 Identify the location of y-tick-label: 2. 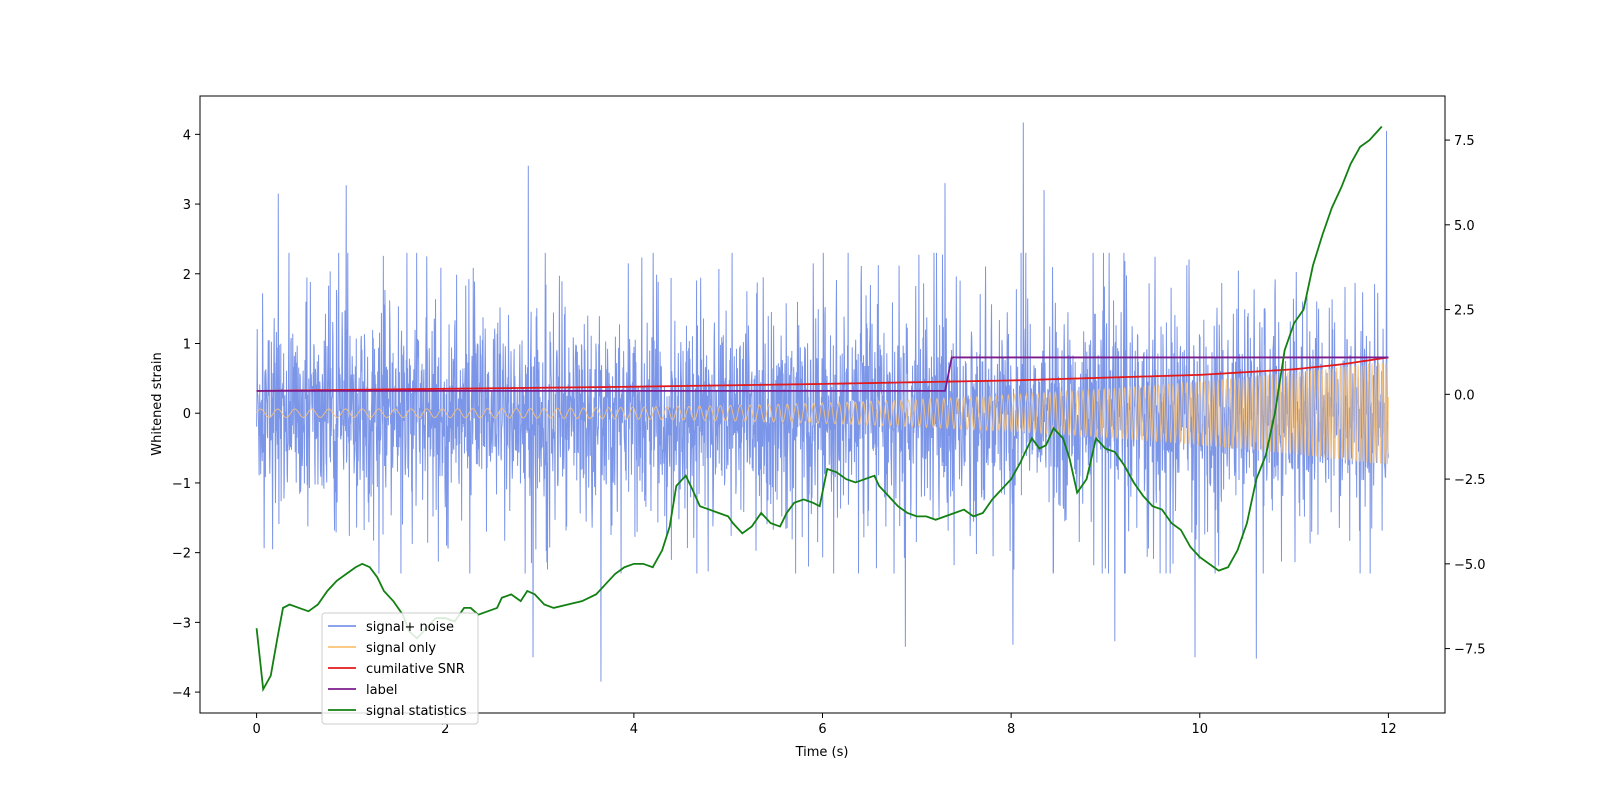
(187, 275).